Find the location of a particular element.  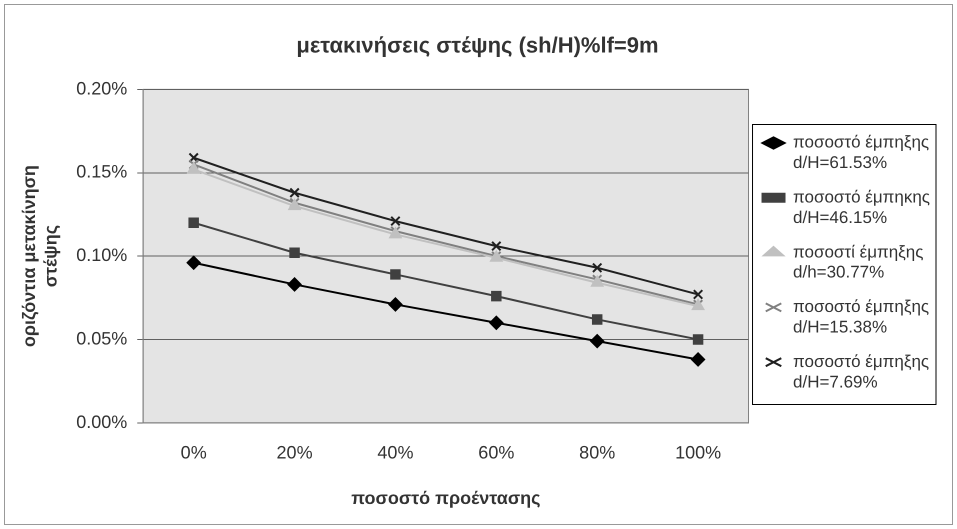

y-tick-label: 0.20% is located at coordinates (102, 88).